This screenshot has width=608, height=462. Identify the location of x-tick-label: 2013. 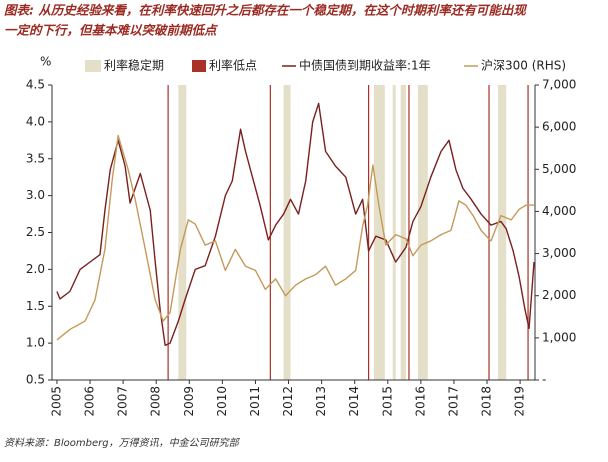
(321, 401).